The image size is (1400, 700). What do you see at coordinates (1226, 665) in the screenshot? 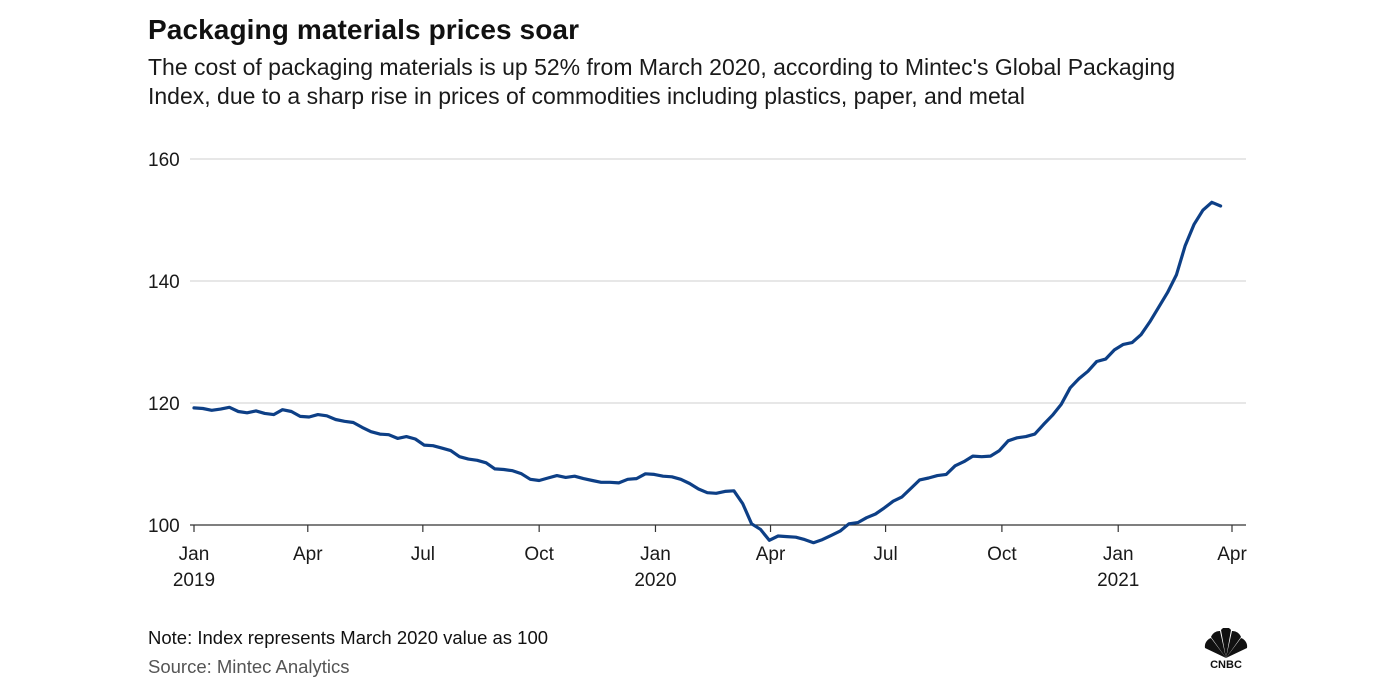
I see `logo-text: CNBC` at bounding box center [1226, 665].